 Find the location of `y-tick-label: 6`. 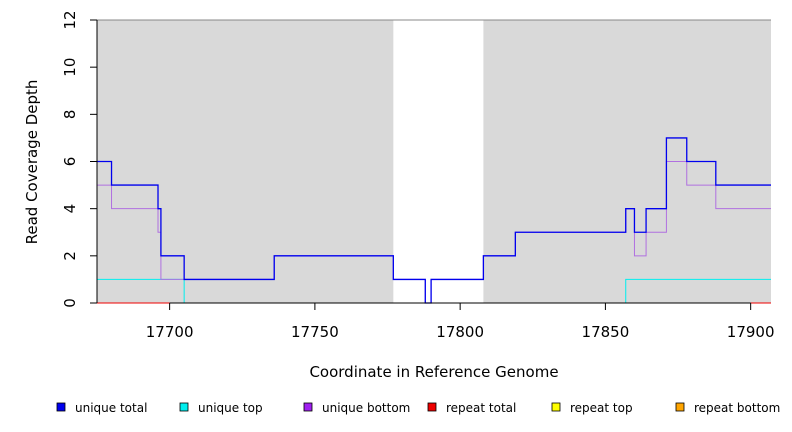

y-tick-label: 6 is located at coordinates (70, 162).